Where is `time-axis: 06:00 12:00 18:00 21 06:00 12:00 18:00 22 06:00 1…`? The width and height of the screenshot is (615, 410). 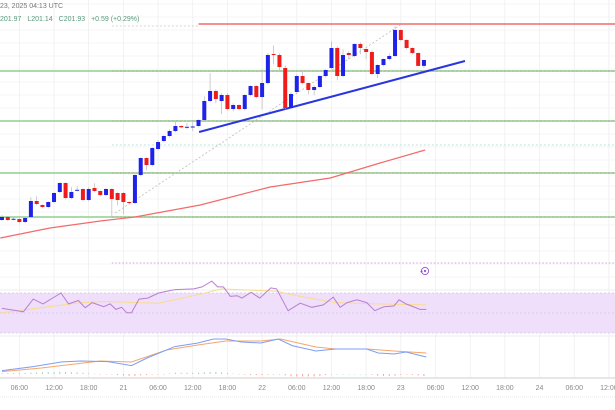
time-axis: 06:00 12:00 18:00 21 06:00 12:00 18:00 22 06:00 1… is located at coordinates (307, 387).